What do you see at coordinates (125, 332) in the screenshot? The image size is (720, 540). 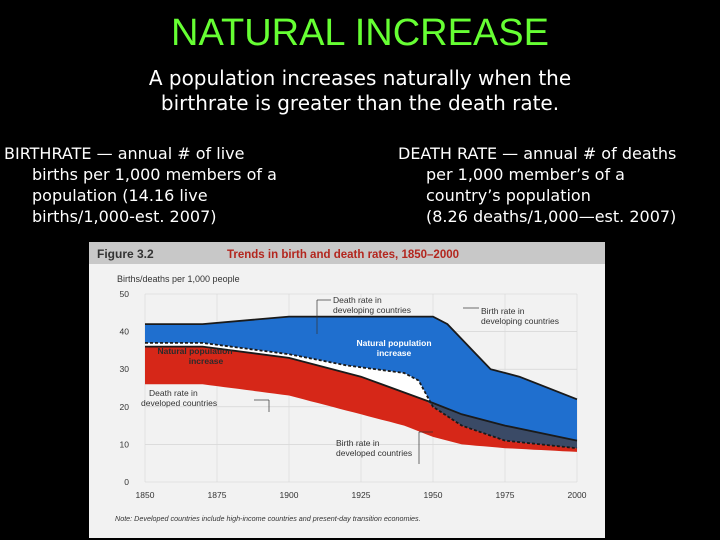 I see `y-tick-label-40: 40` at bounding box center [125, 332].